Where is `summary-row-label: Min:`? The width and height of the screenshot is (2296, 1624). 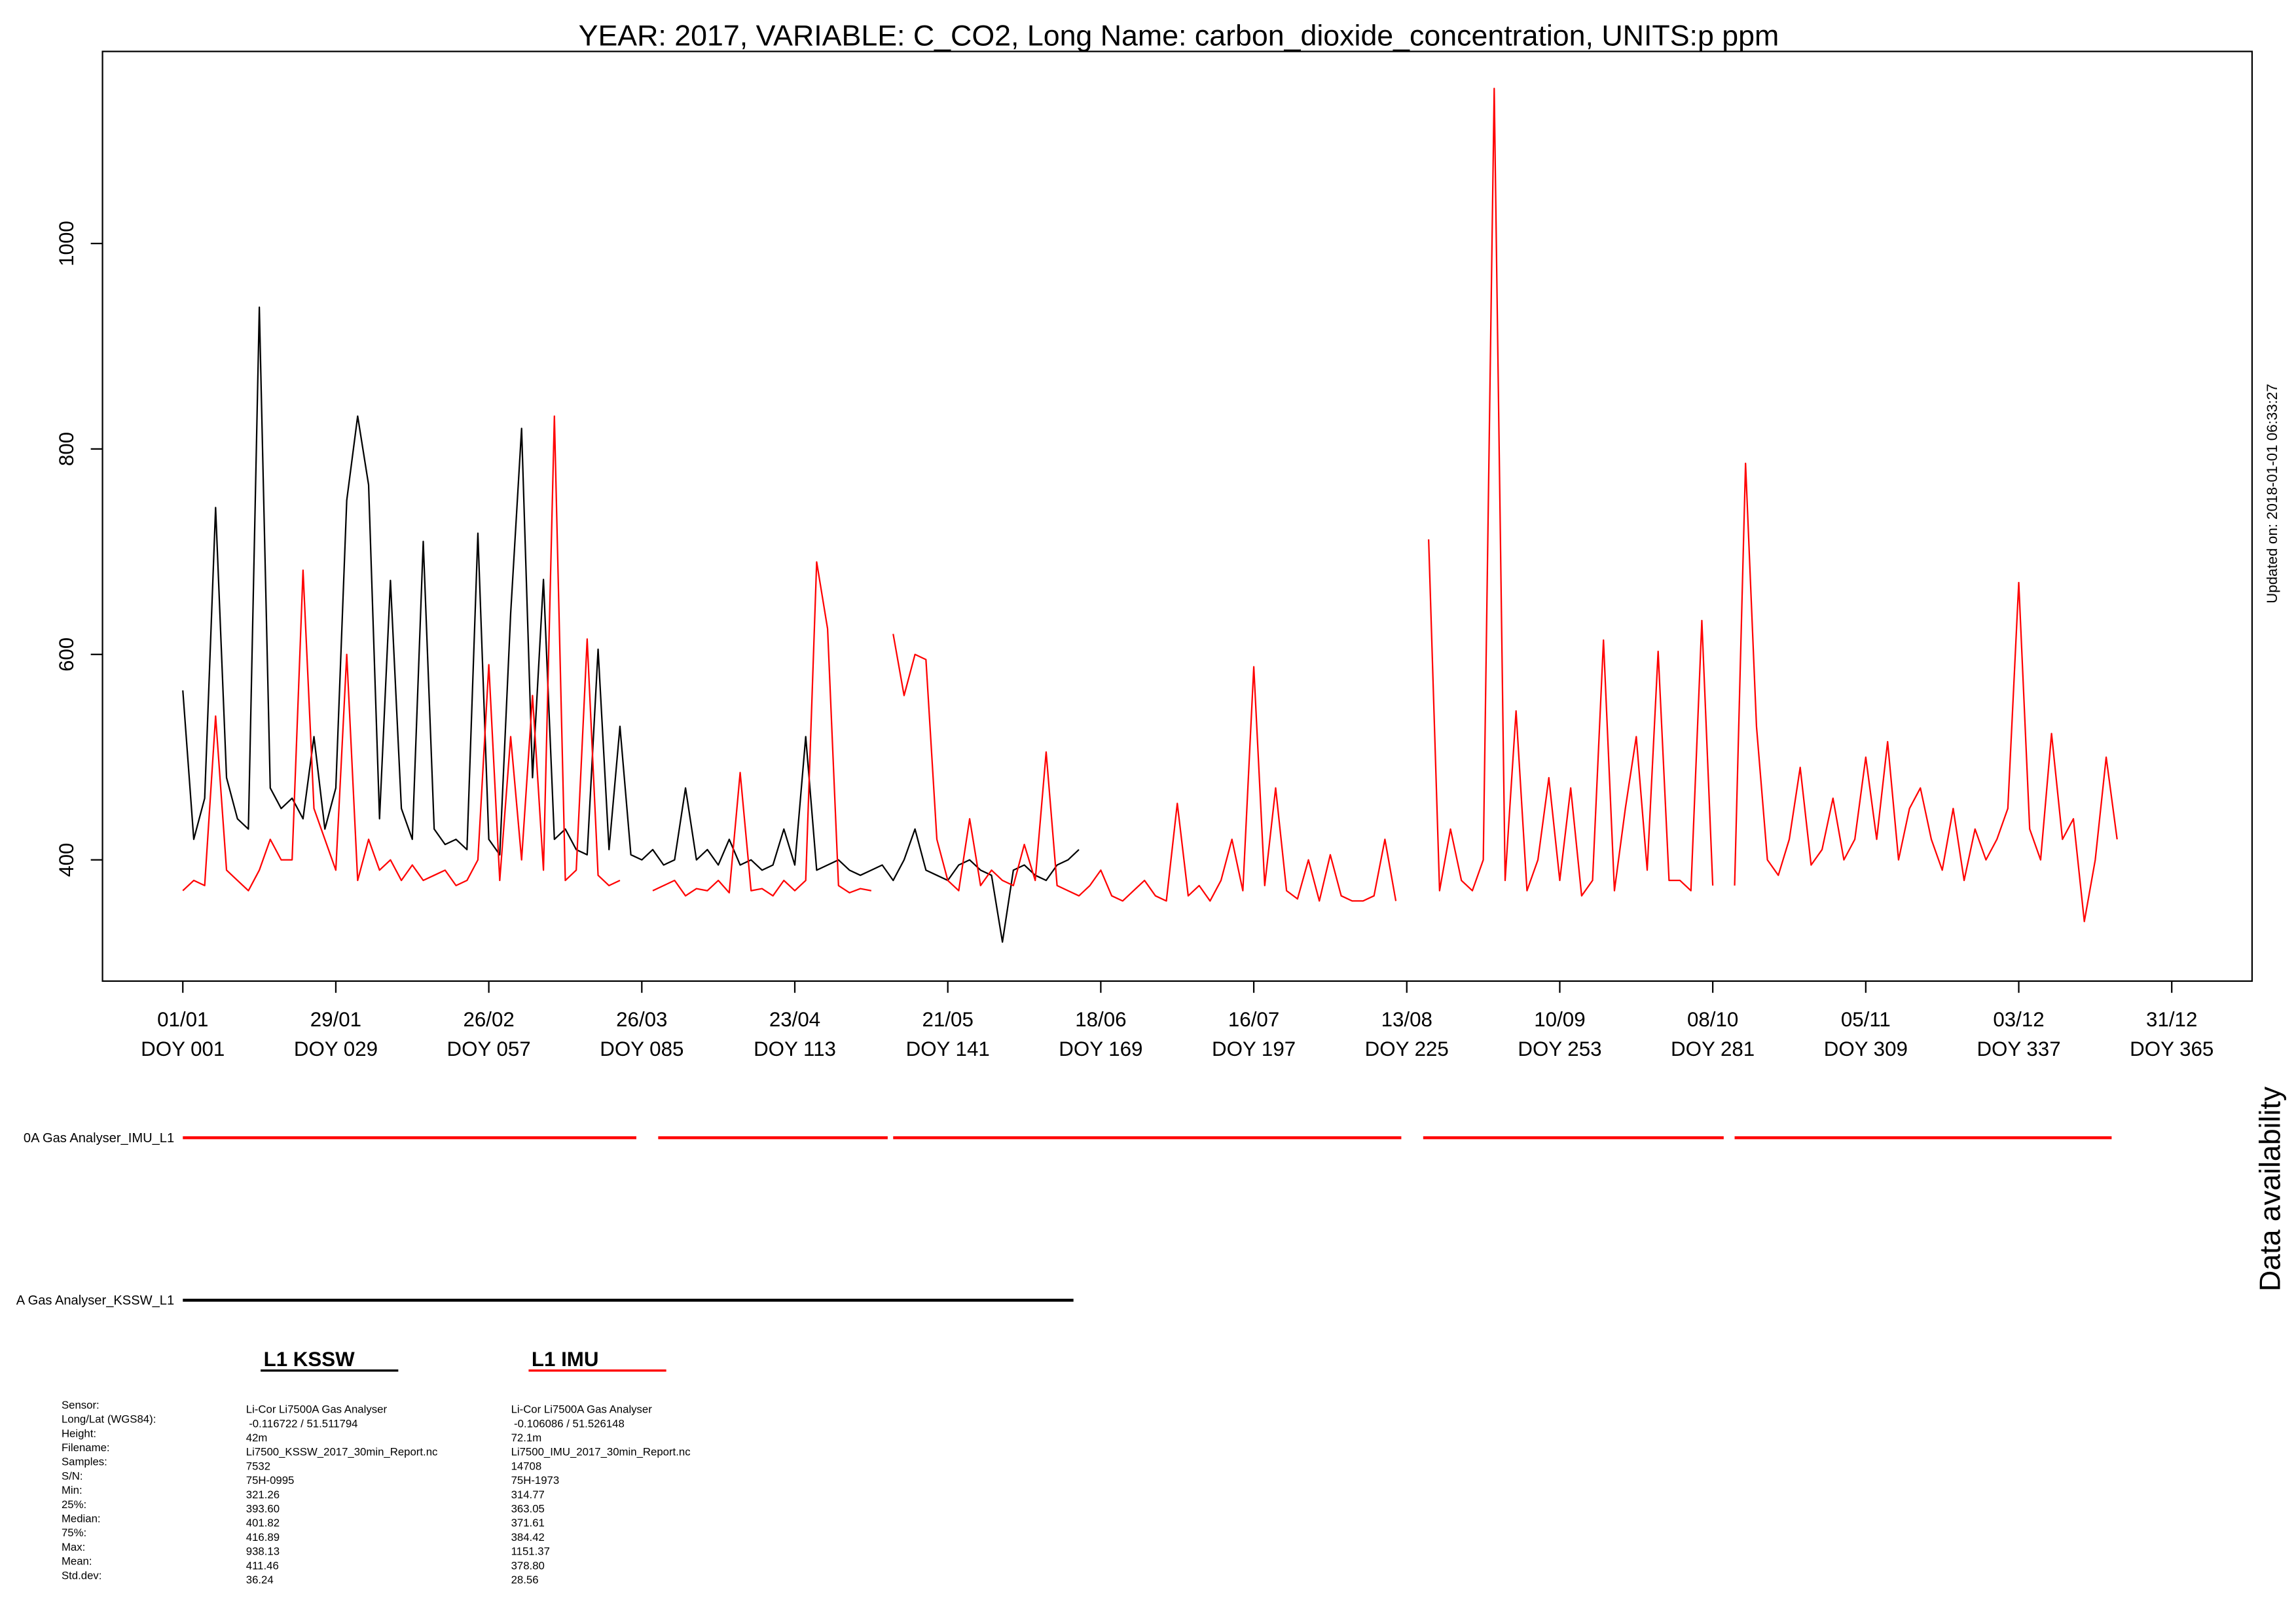 summary-row-label: Min: is located at coordinates (72, 1490).